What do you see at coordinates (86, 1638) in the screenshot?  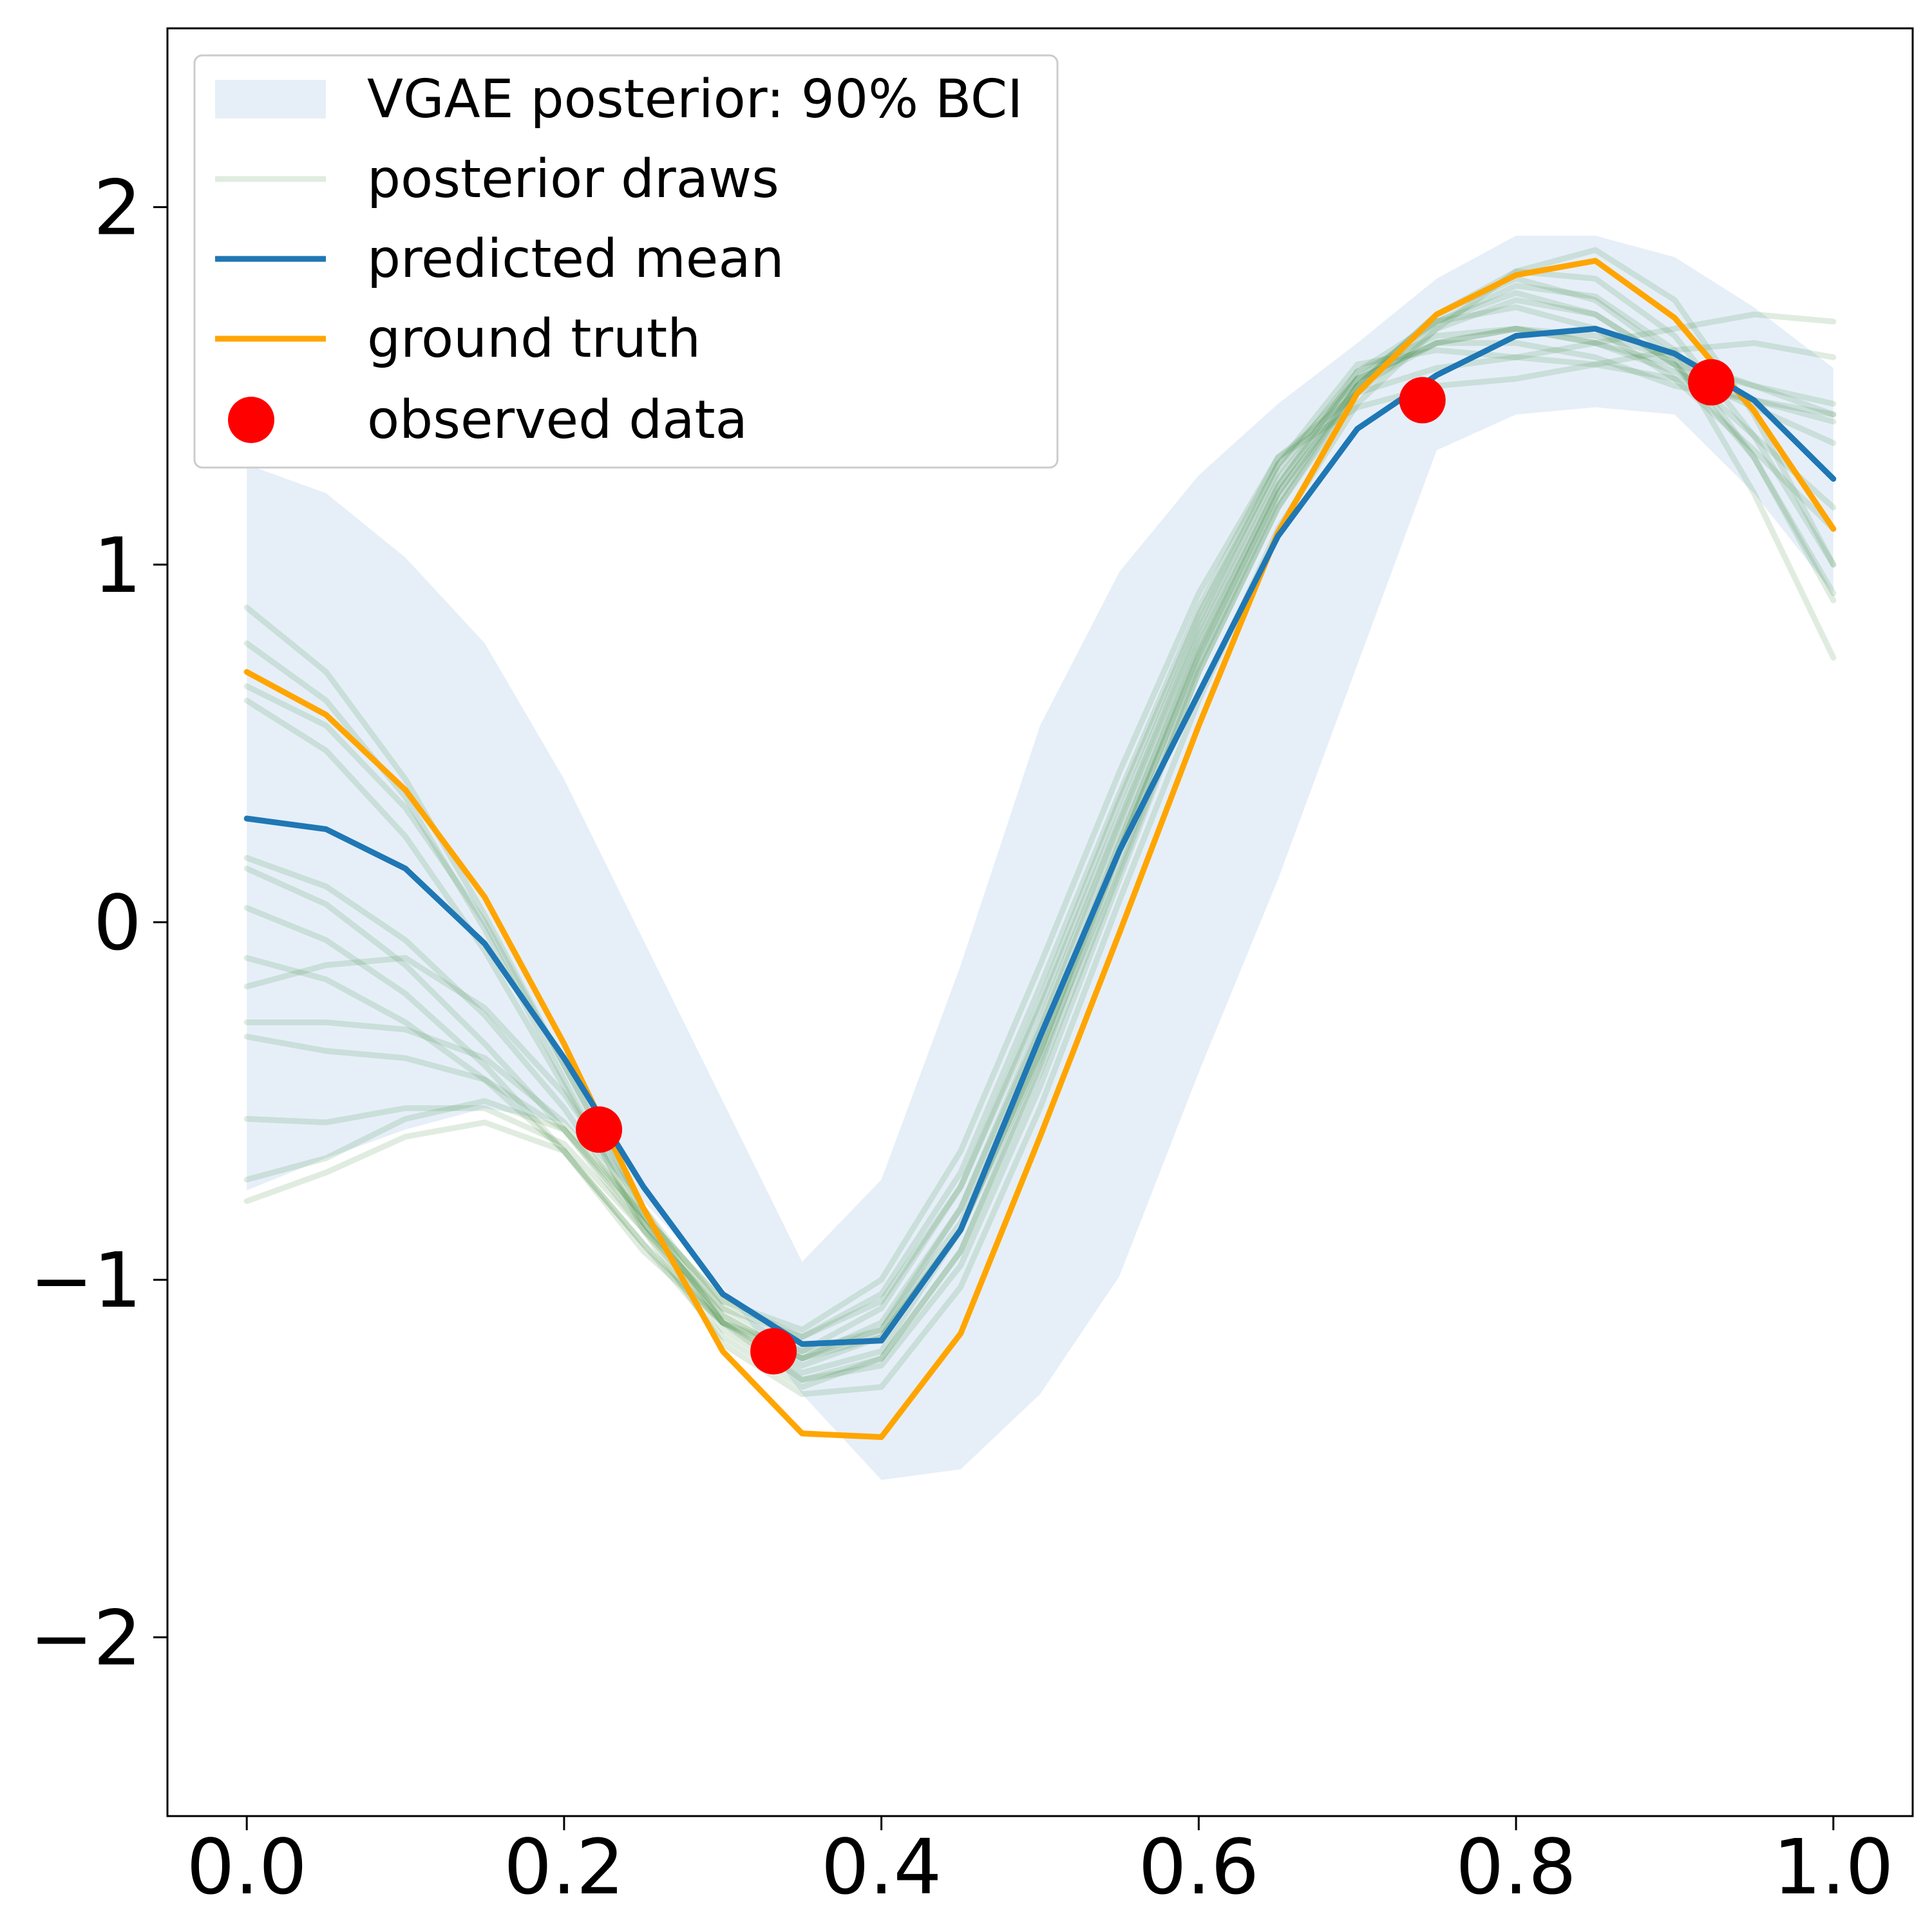 I see `y-tick-label: −2` at bounding box center [86, 1638].